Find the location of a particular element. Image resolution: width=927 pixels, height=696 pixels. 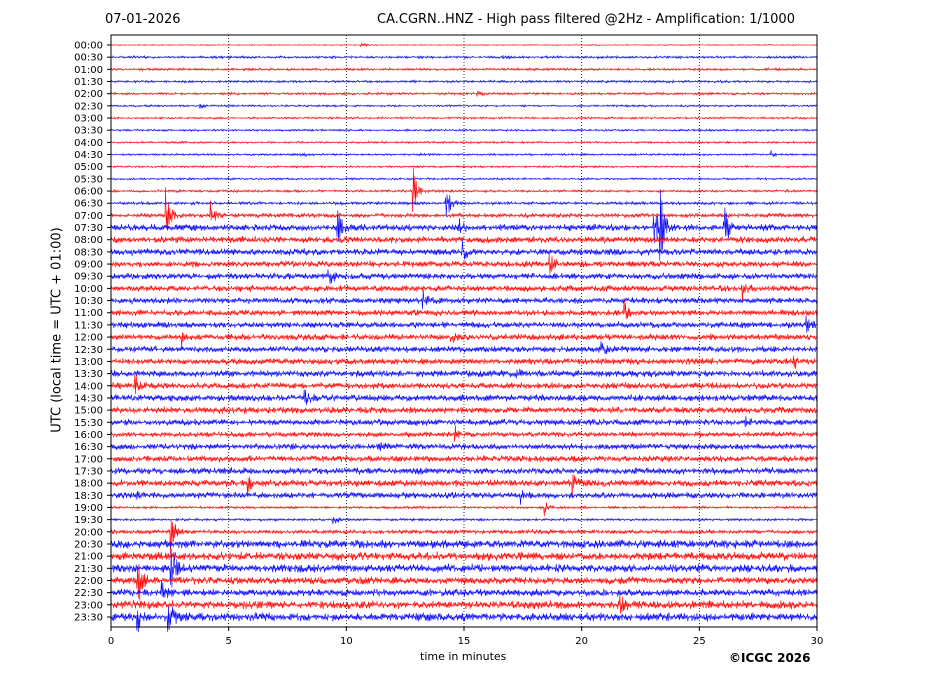

y-tick-label: 12:00 is located at coordinates (88, 338).